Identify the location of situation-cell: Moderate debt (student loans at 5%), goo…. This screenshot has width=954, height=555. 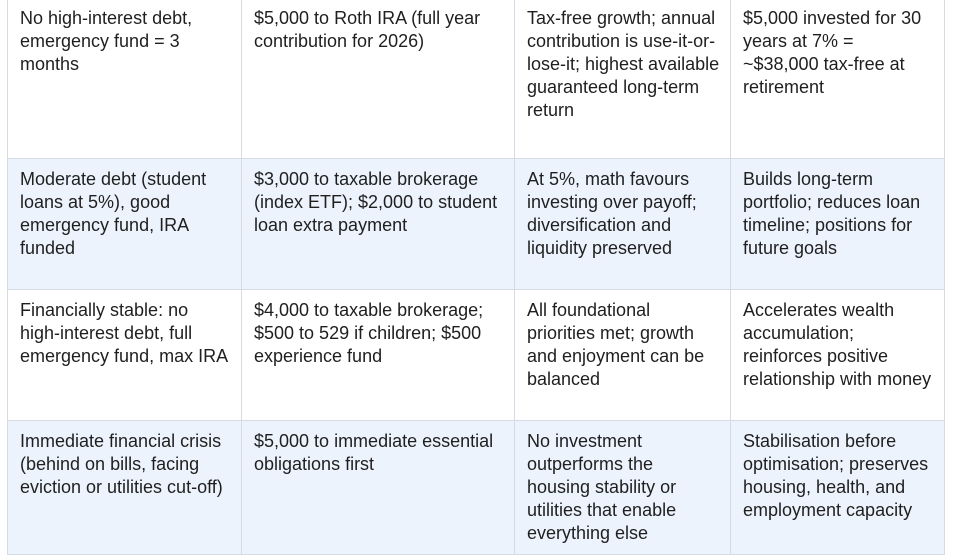
(124, 224).